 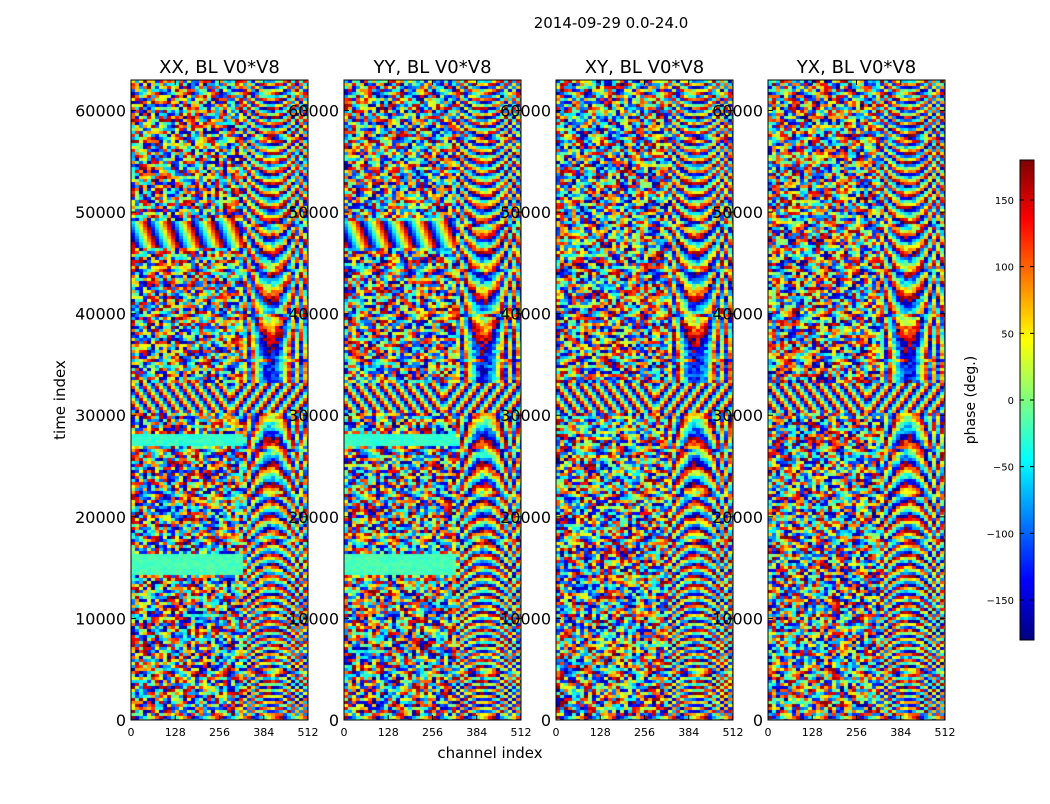 What do you see at coordinates (1004, 268) in the screenshot?
I see `colorbar-tick-label: 100` at bounding box center [1004, 268].